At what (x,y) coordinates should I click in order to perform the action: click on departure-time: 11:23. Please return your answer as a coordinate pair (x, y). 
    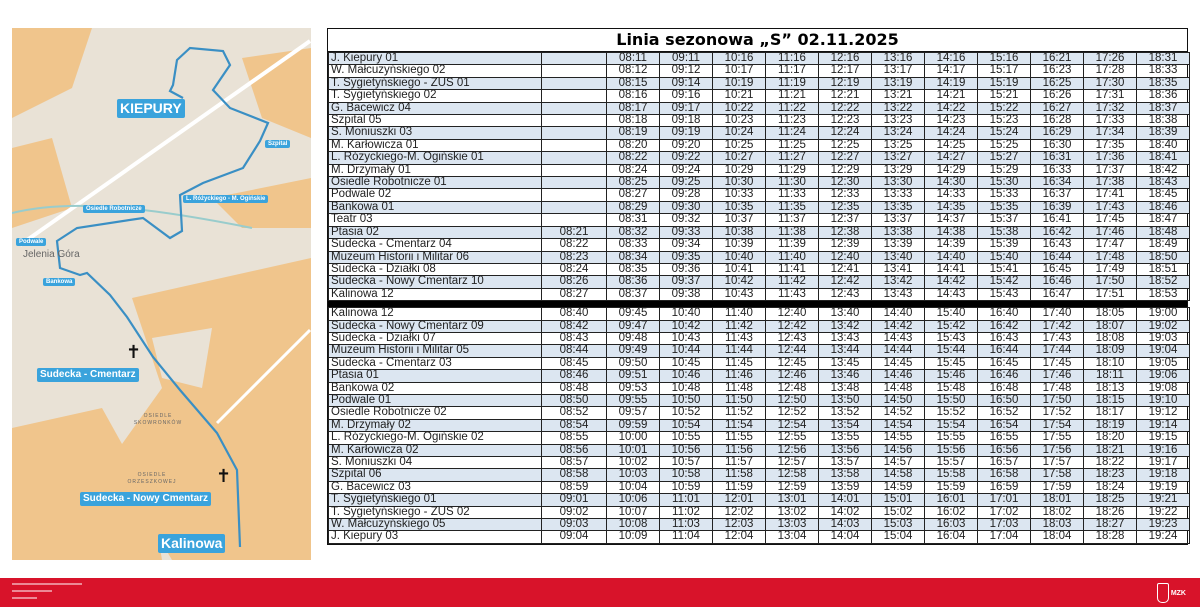
    Looking at the image, I should click on (792, 121).